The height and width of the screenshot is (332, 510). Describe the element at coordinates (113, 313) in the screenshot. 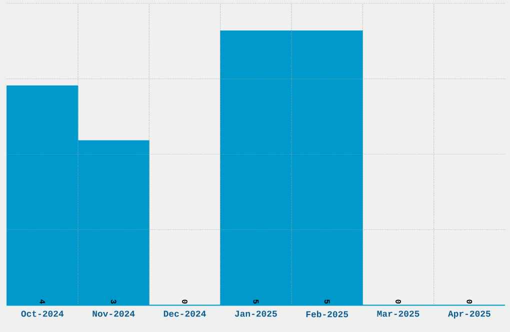

I see `x-tick-label: Nov-2024` at that location.